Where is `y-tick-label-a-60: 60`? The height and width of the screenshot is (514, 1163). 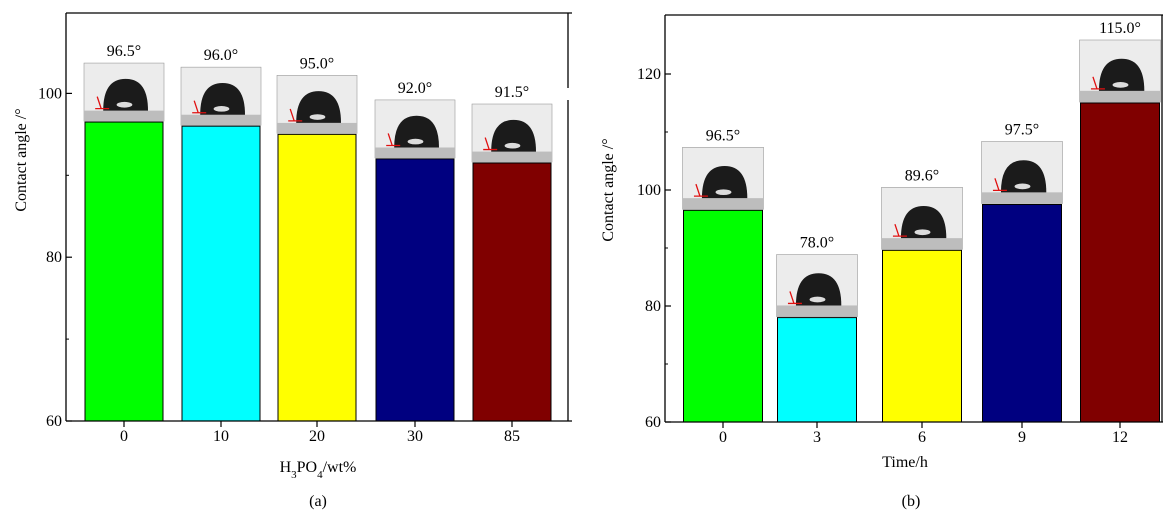
y-tick-label-a-60: 60 is located at coordinates (54, 421).